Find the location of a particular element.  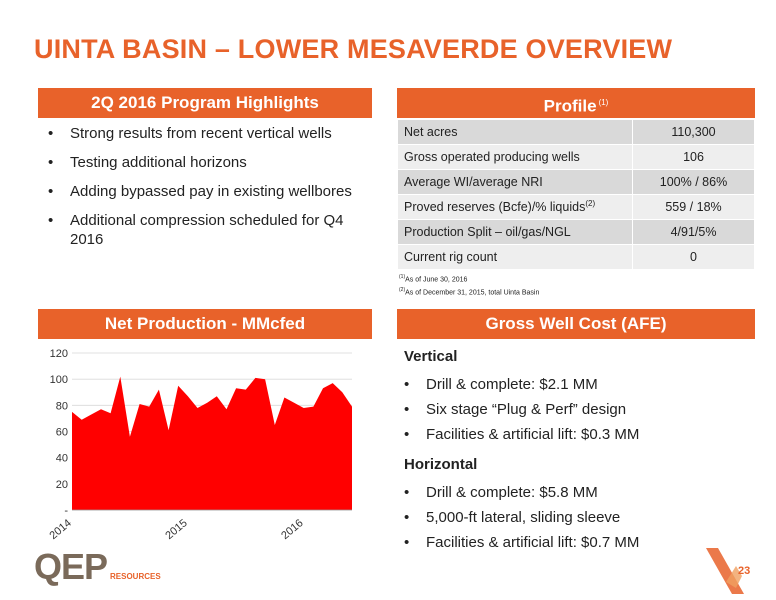

footnote-mark: (2) is located at coordinates (402, 290).